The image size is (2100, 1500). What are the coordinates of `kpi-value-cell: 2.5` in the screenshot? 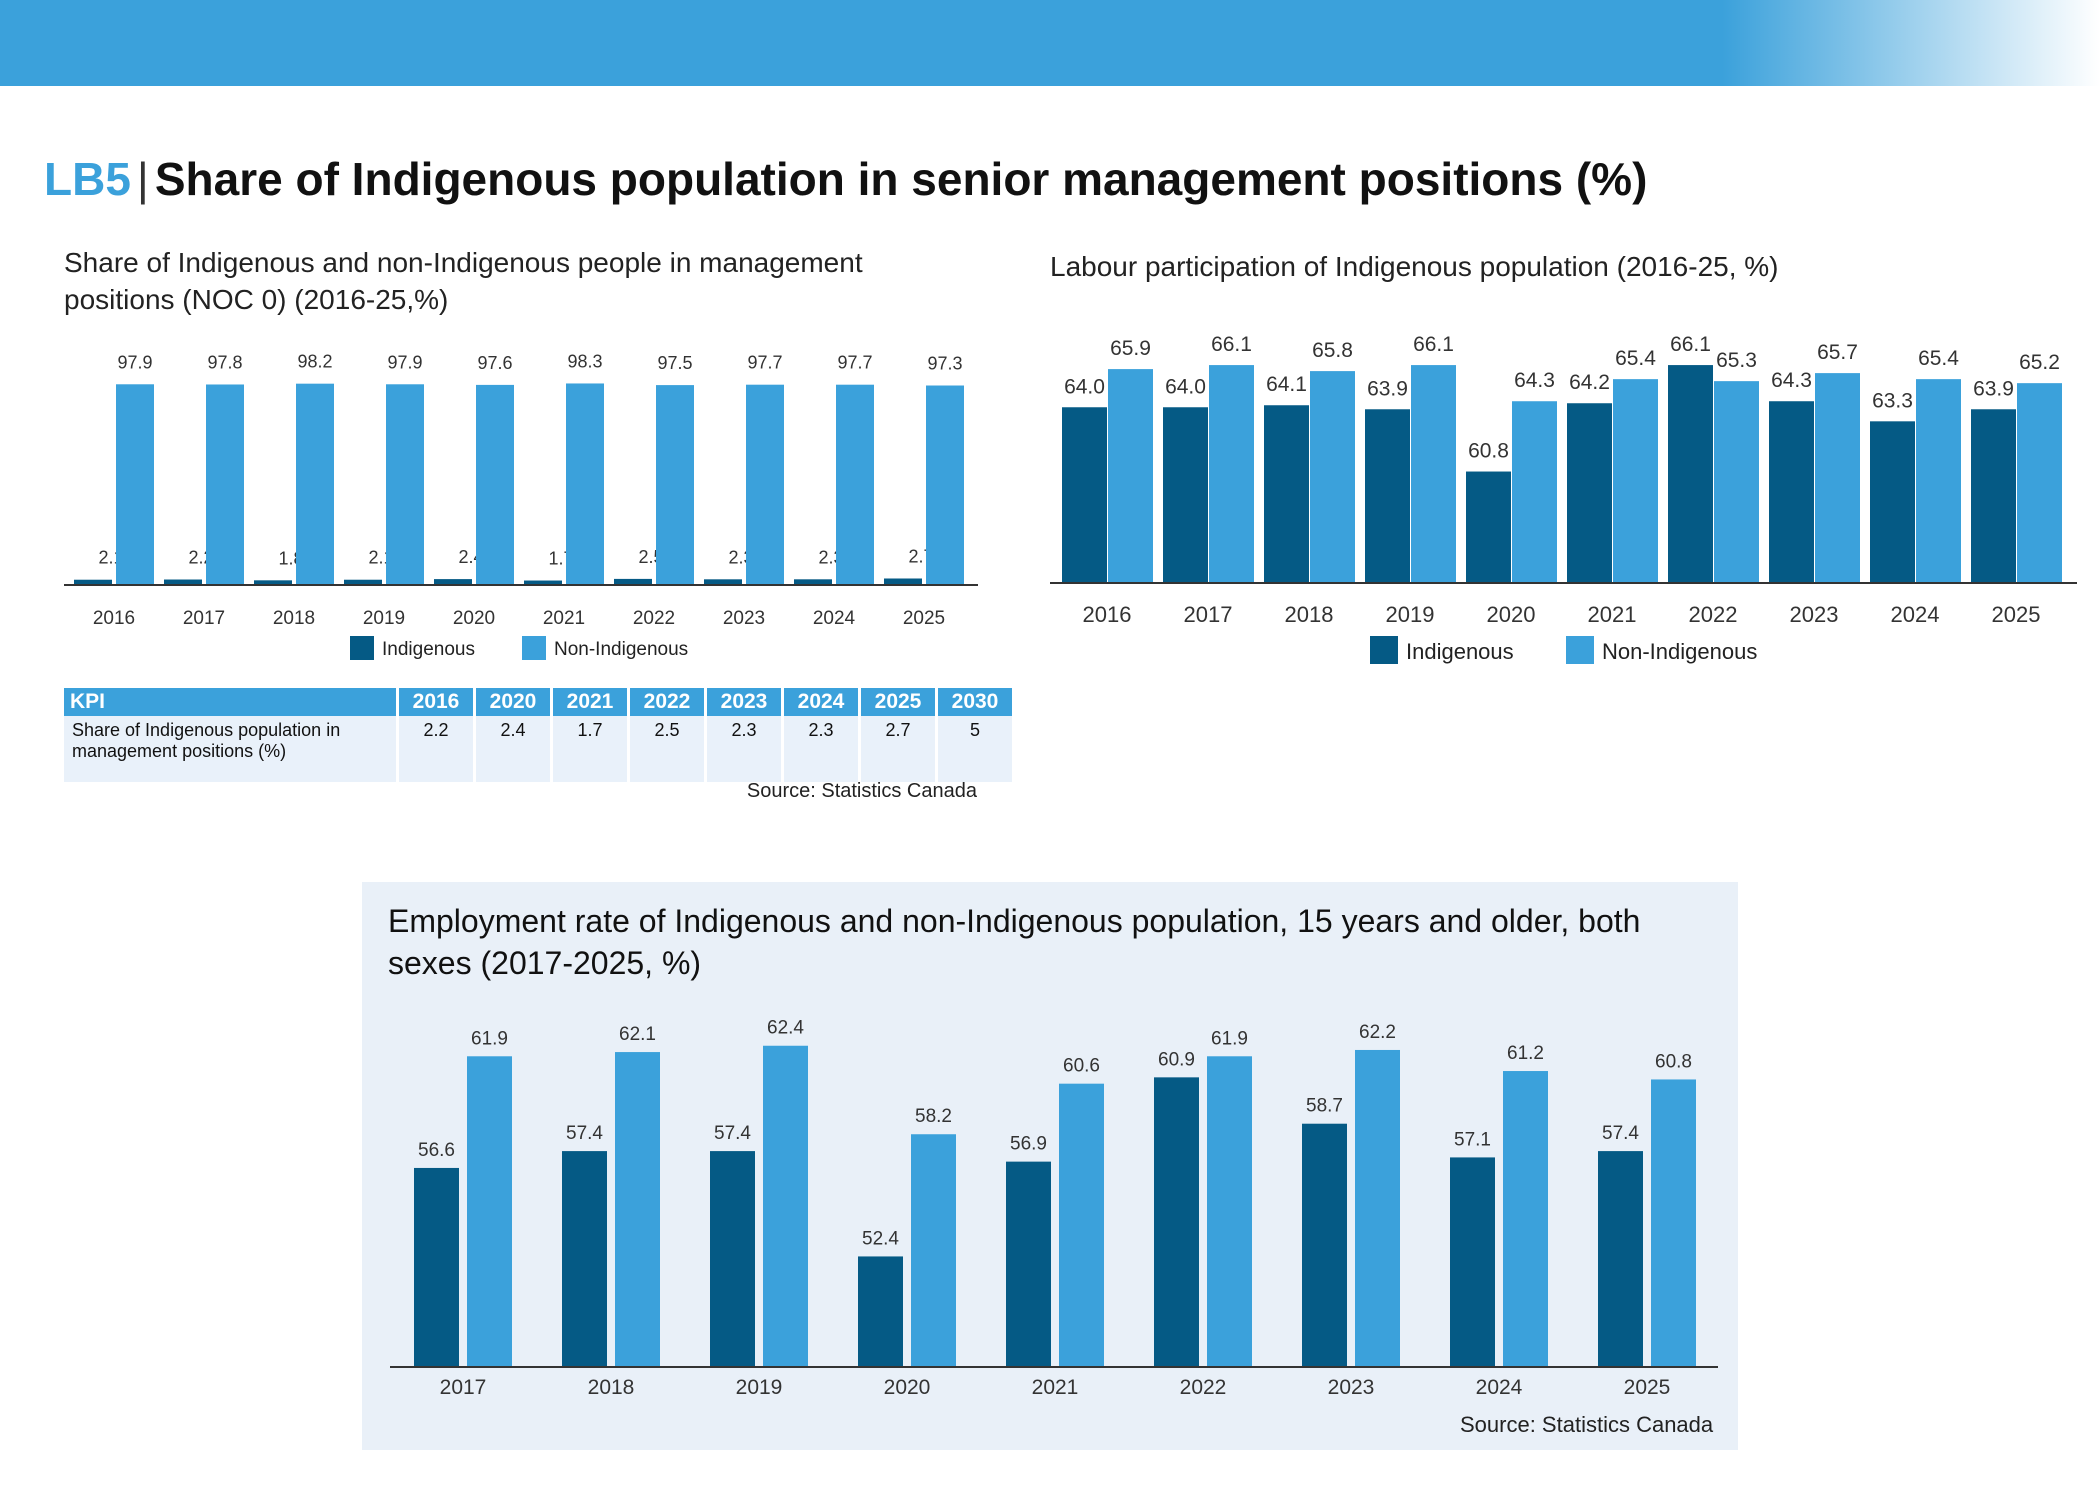 It's located at (667, 749).